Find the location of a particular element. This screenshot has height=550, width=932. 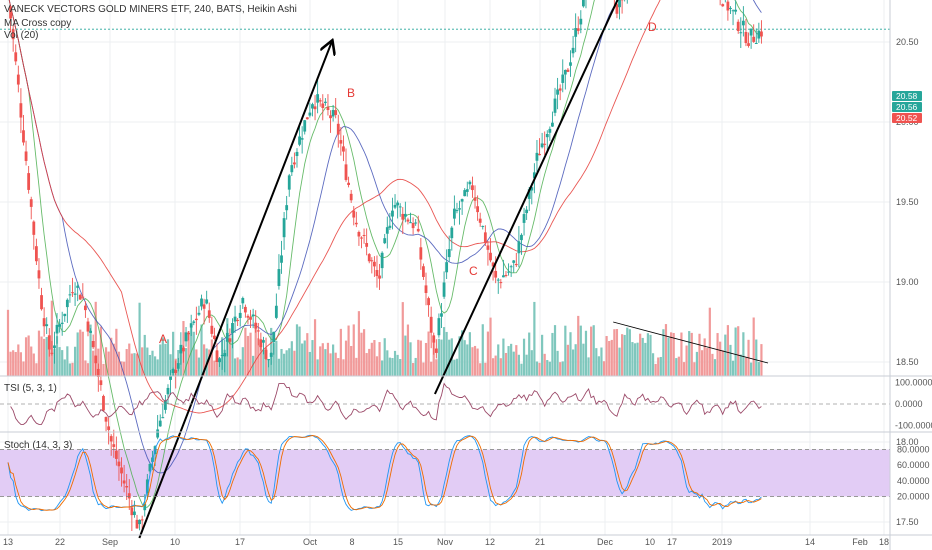

volume-bars is located at coordinates (384, 338).